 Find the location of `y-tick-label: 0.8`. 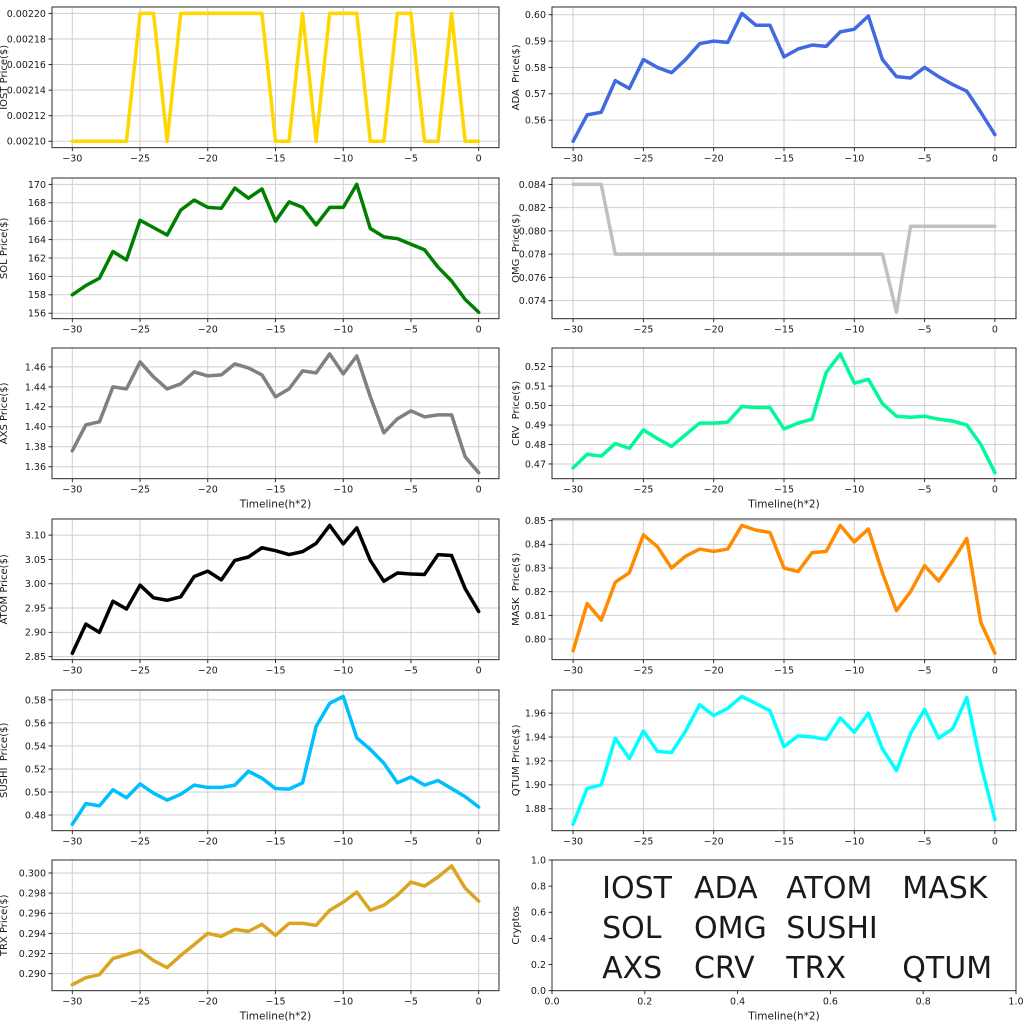

y-tick-label: 0.8 is located at coordinates (538, 887).